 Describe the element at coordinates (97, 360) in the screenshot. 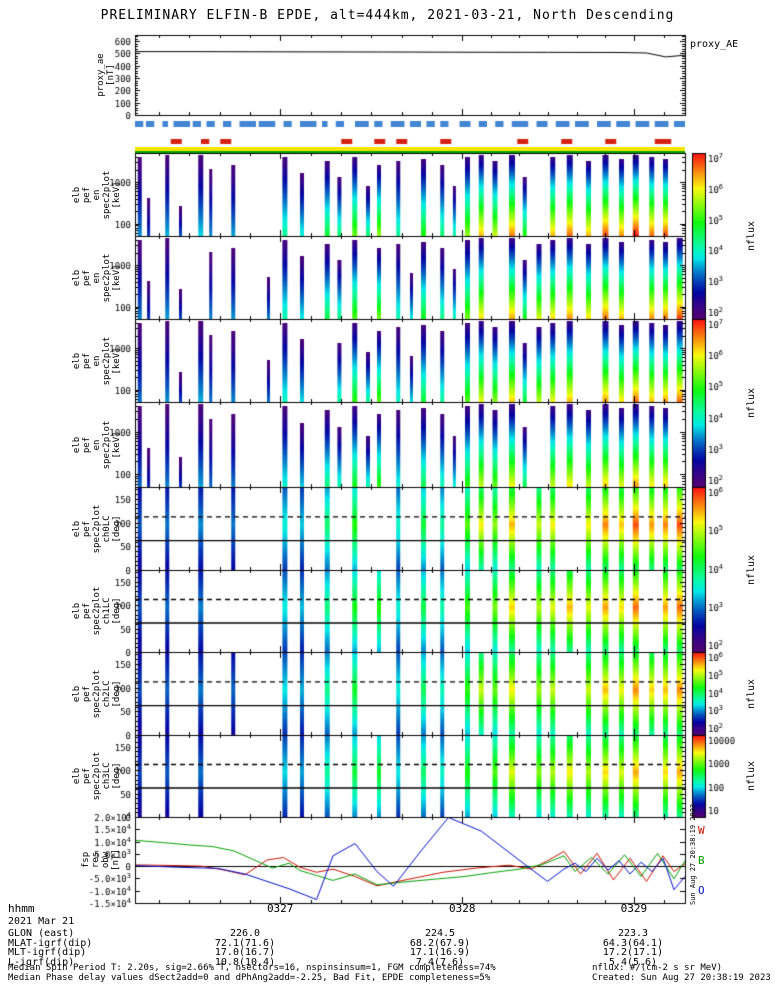

I see `ylabel-energy-2: elb pef en spec2plot [keV]` at that location.